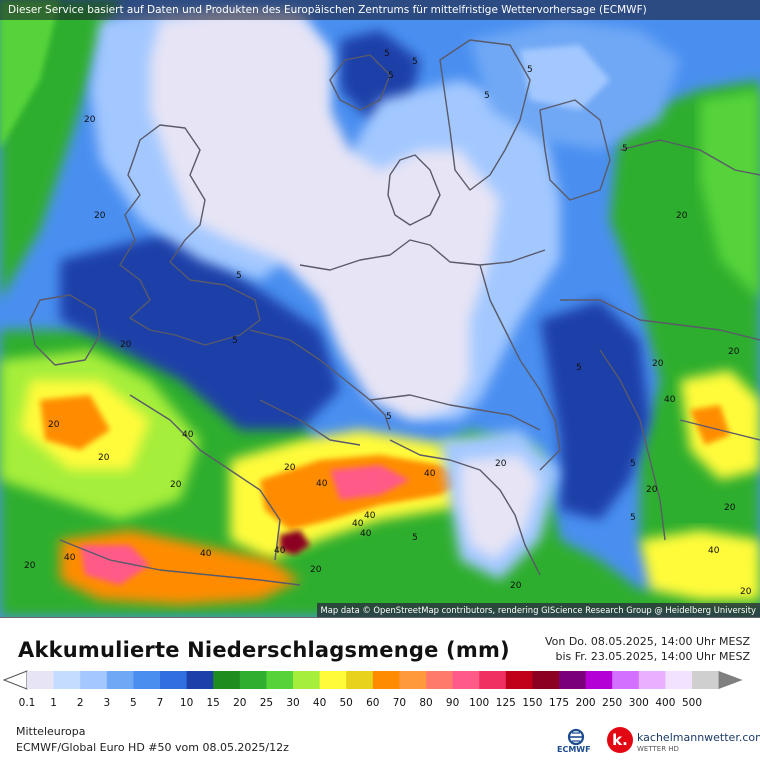  What do you see at coordinates (27, 703) in the screenshot?
I see `scale-tick-label: 0.1` at bounding box center [27, 703].